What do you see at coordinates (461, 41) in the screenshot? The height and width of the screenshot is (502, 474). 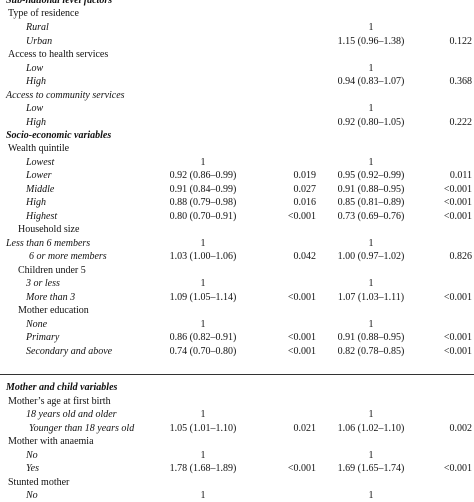 I see `adjusted-p-cell: 0.122` at bounding box center [461, 41].